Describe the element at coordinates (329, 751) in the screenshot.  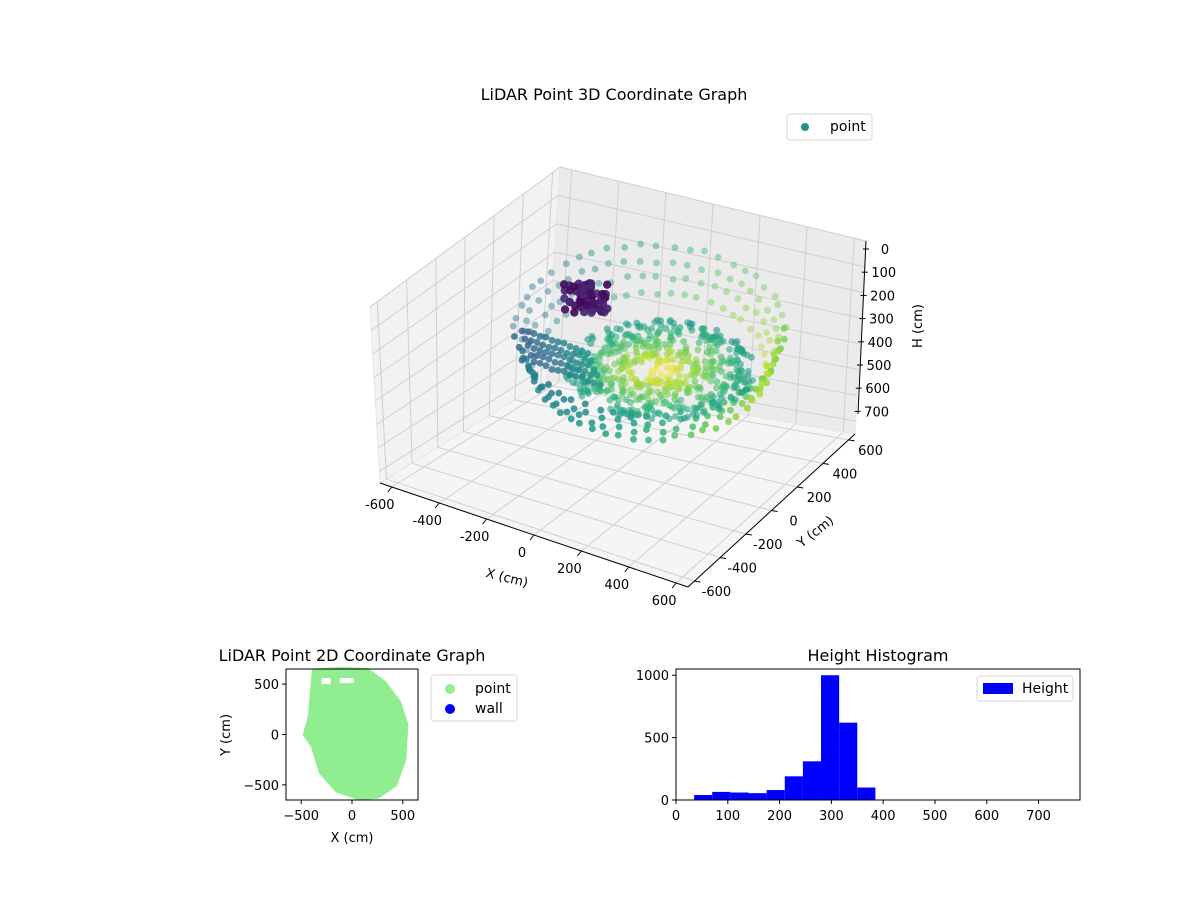
I see `ticks-2d: −500 0 500 −500 0 500` at that location.